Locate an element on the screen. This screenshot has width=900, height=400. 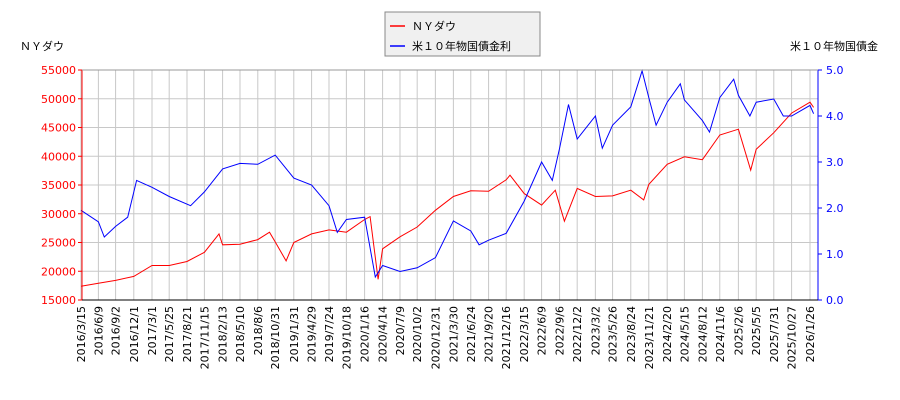
right-axis-title: 米１０年物国債金 is located at coordinates (834, 46).